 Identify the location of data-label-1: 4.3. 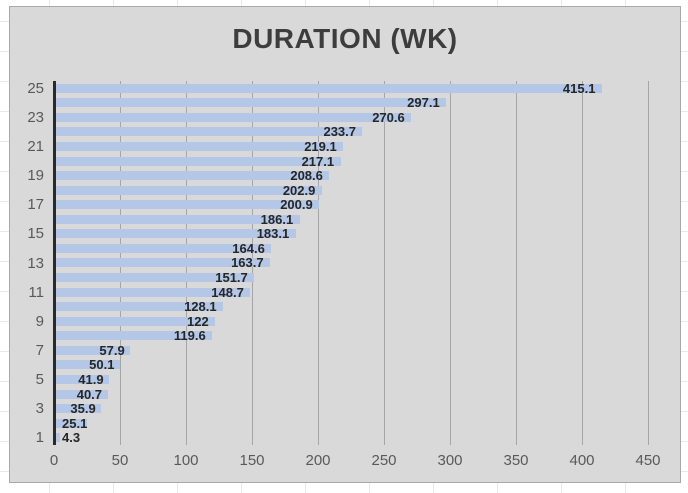
(71, 438).